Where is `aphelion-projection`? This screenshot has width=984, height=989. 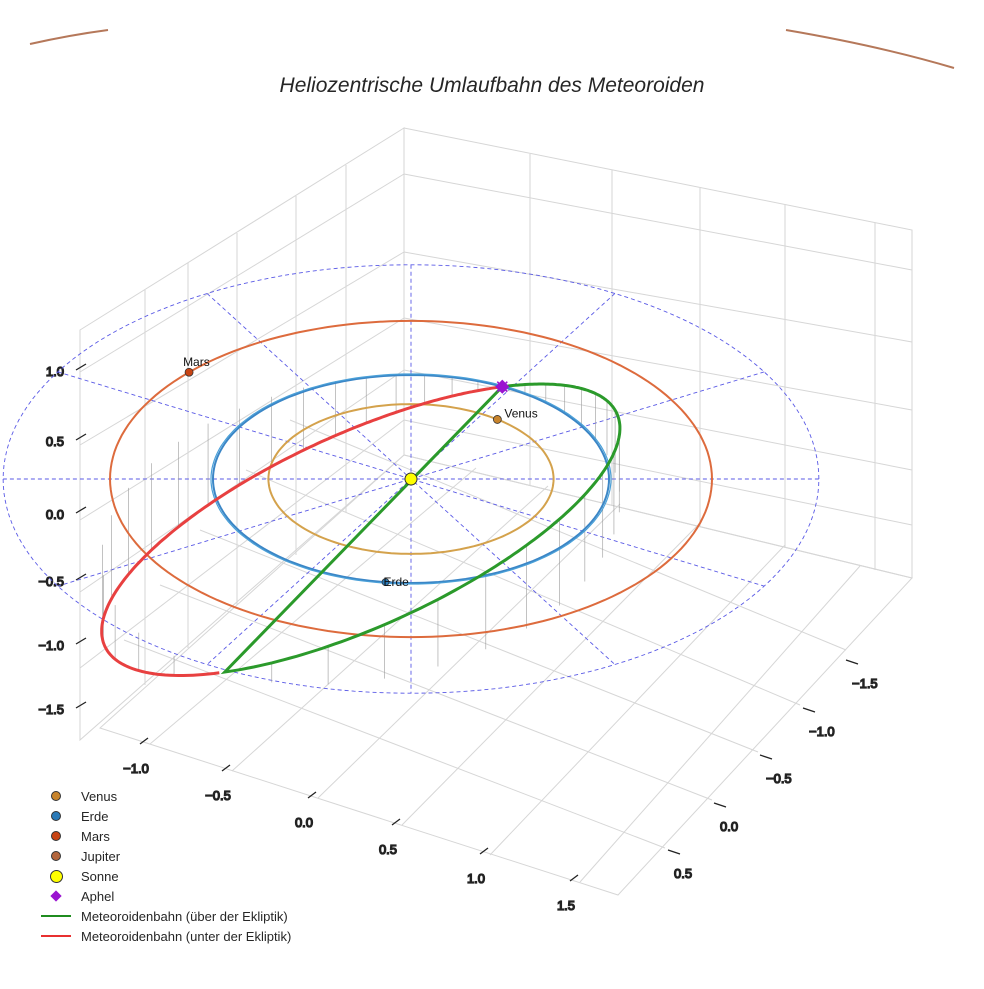 aphelion-projection is located at coordinates (502, 387).